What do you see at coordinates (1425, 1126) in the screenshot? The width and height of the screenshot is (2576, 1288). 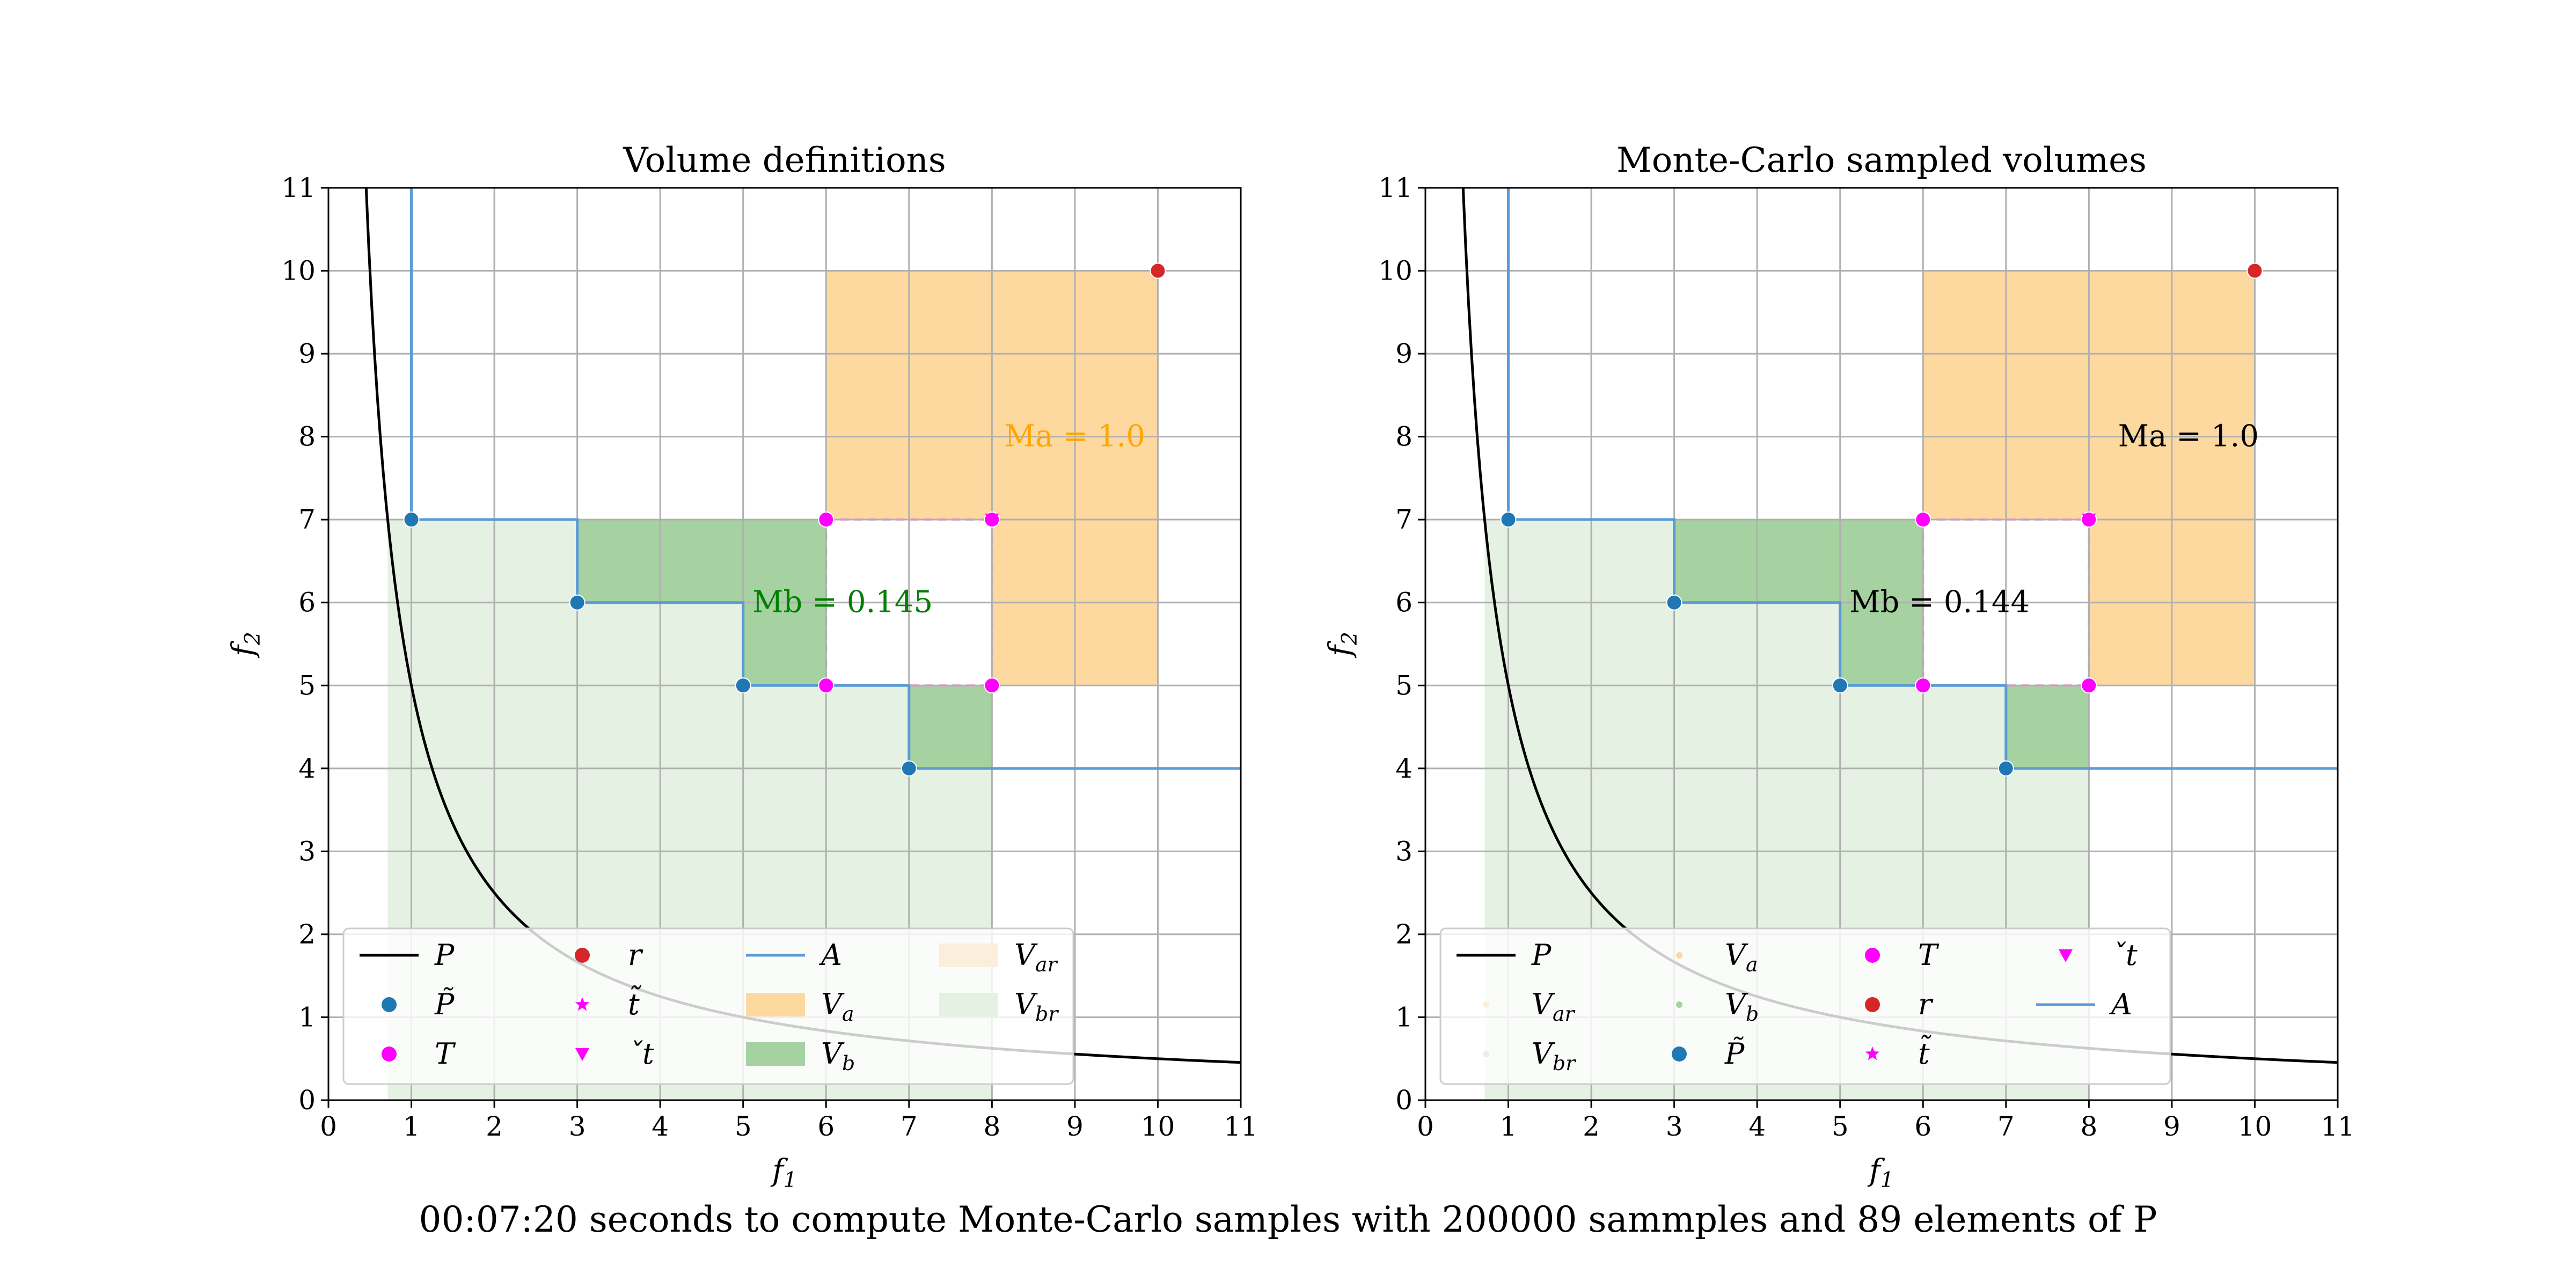 I see `x-tick-label: 0` at bounding box center [1425, 1126].